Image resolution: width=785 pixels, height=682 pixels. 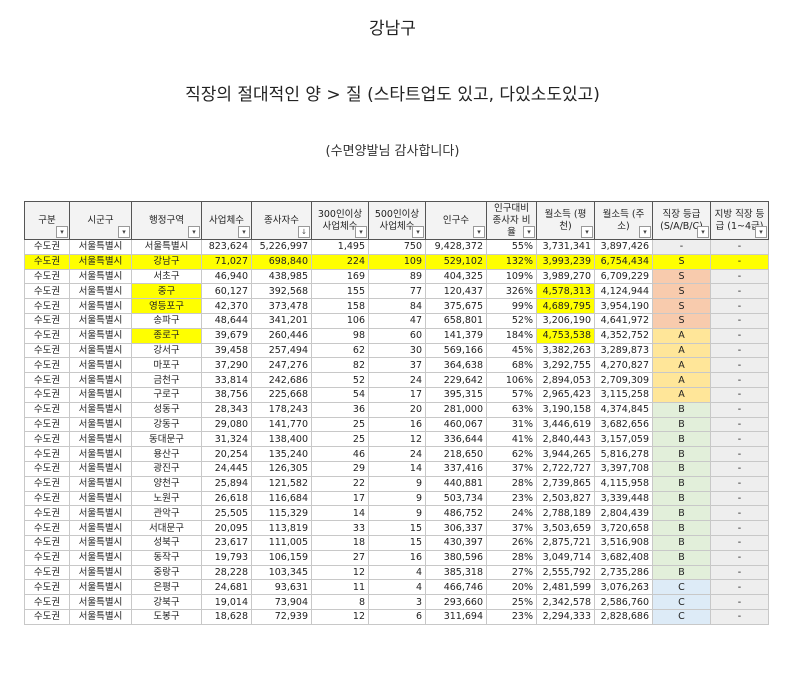 I want to click on table-cell: 30, so click(x=397, y=350).